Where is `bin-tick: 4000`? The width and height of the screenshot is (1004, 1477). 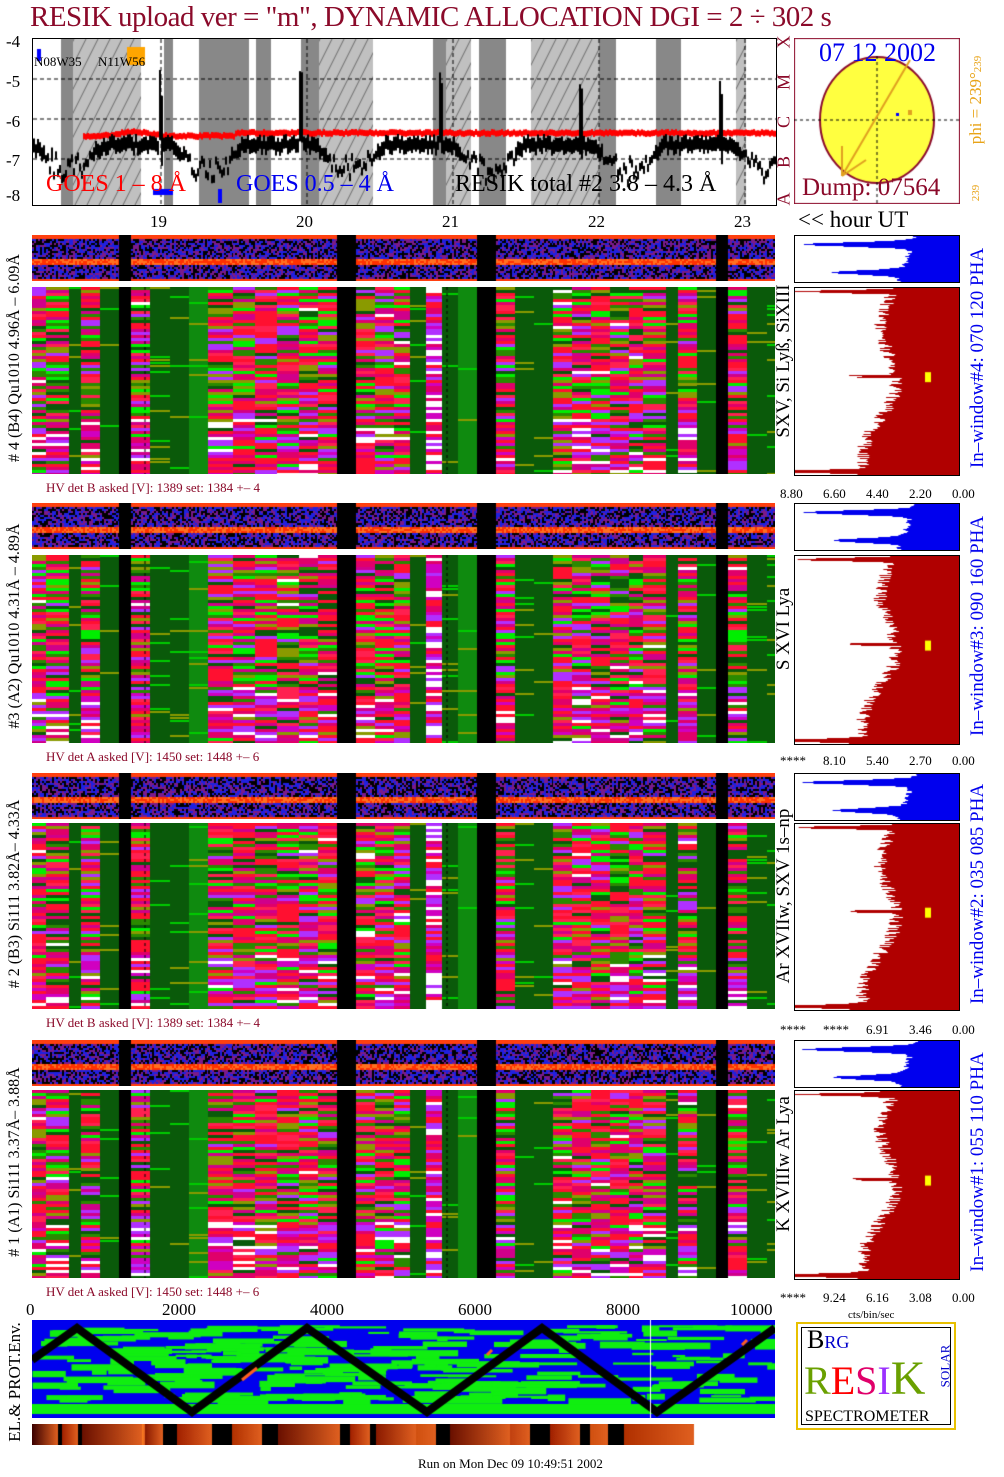
bin-tick: 4000 is located at coordinates (327, 1309).